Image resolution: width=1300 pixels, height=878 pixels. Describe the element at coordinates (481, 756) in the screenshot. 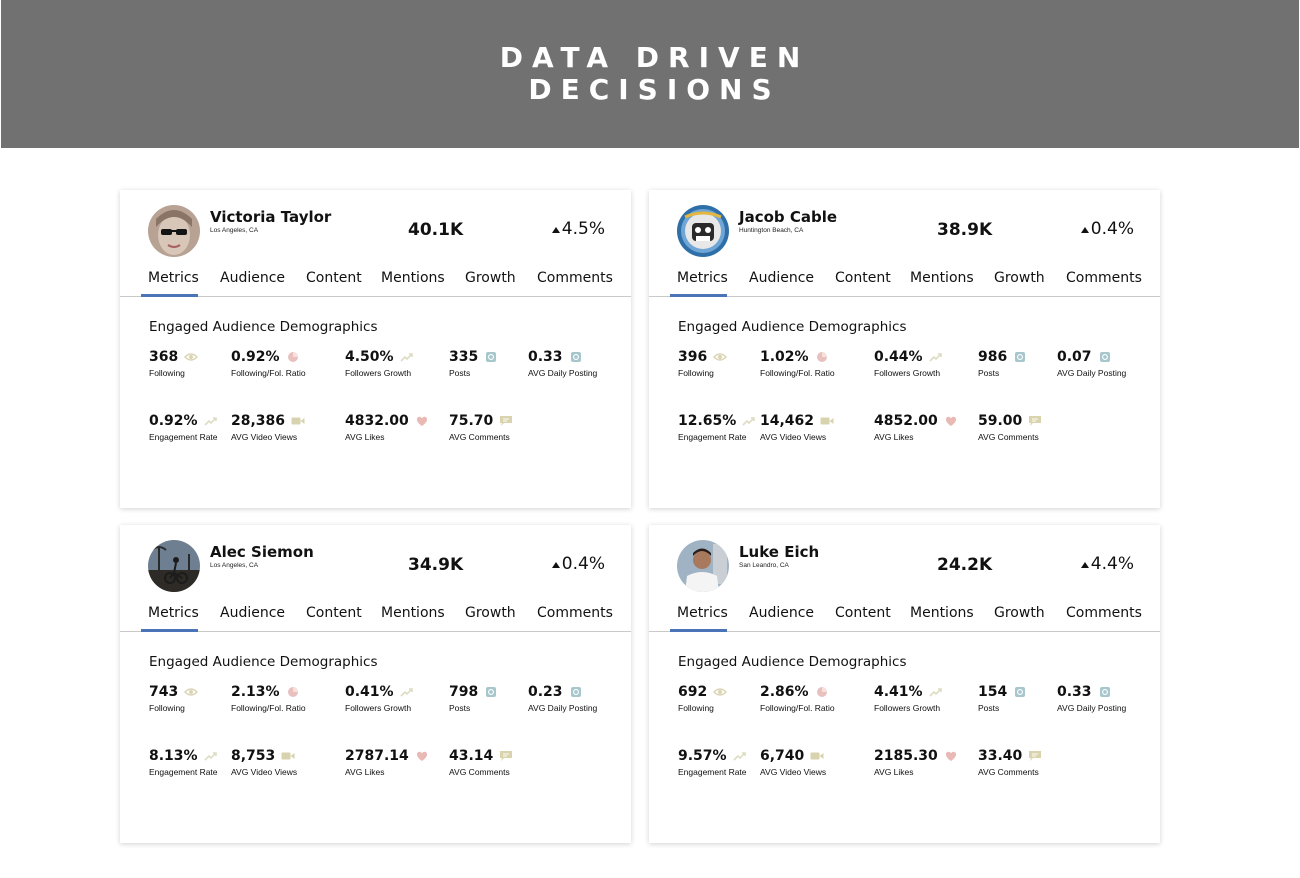

I see `metric-value-row: 43.14` at that location.